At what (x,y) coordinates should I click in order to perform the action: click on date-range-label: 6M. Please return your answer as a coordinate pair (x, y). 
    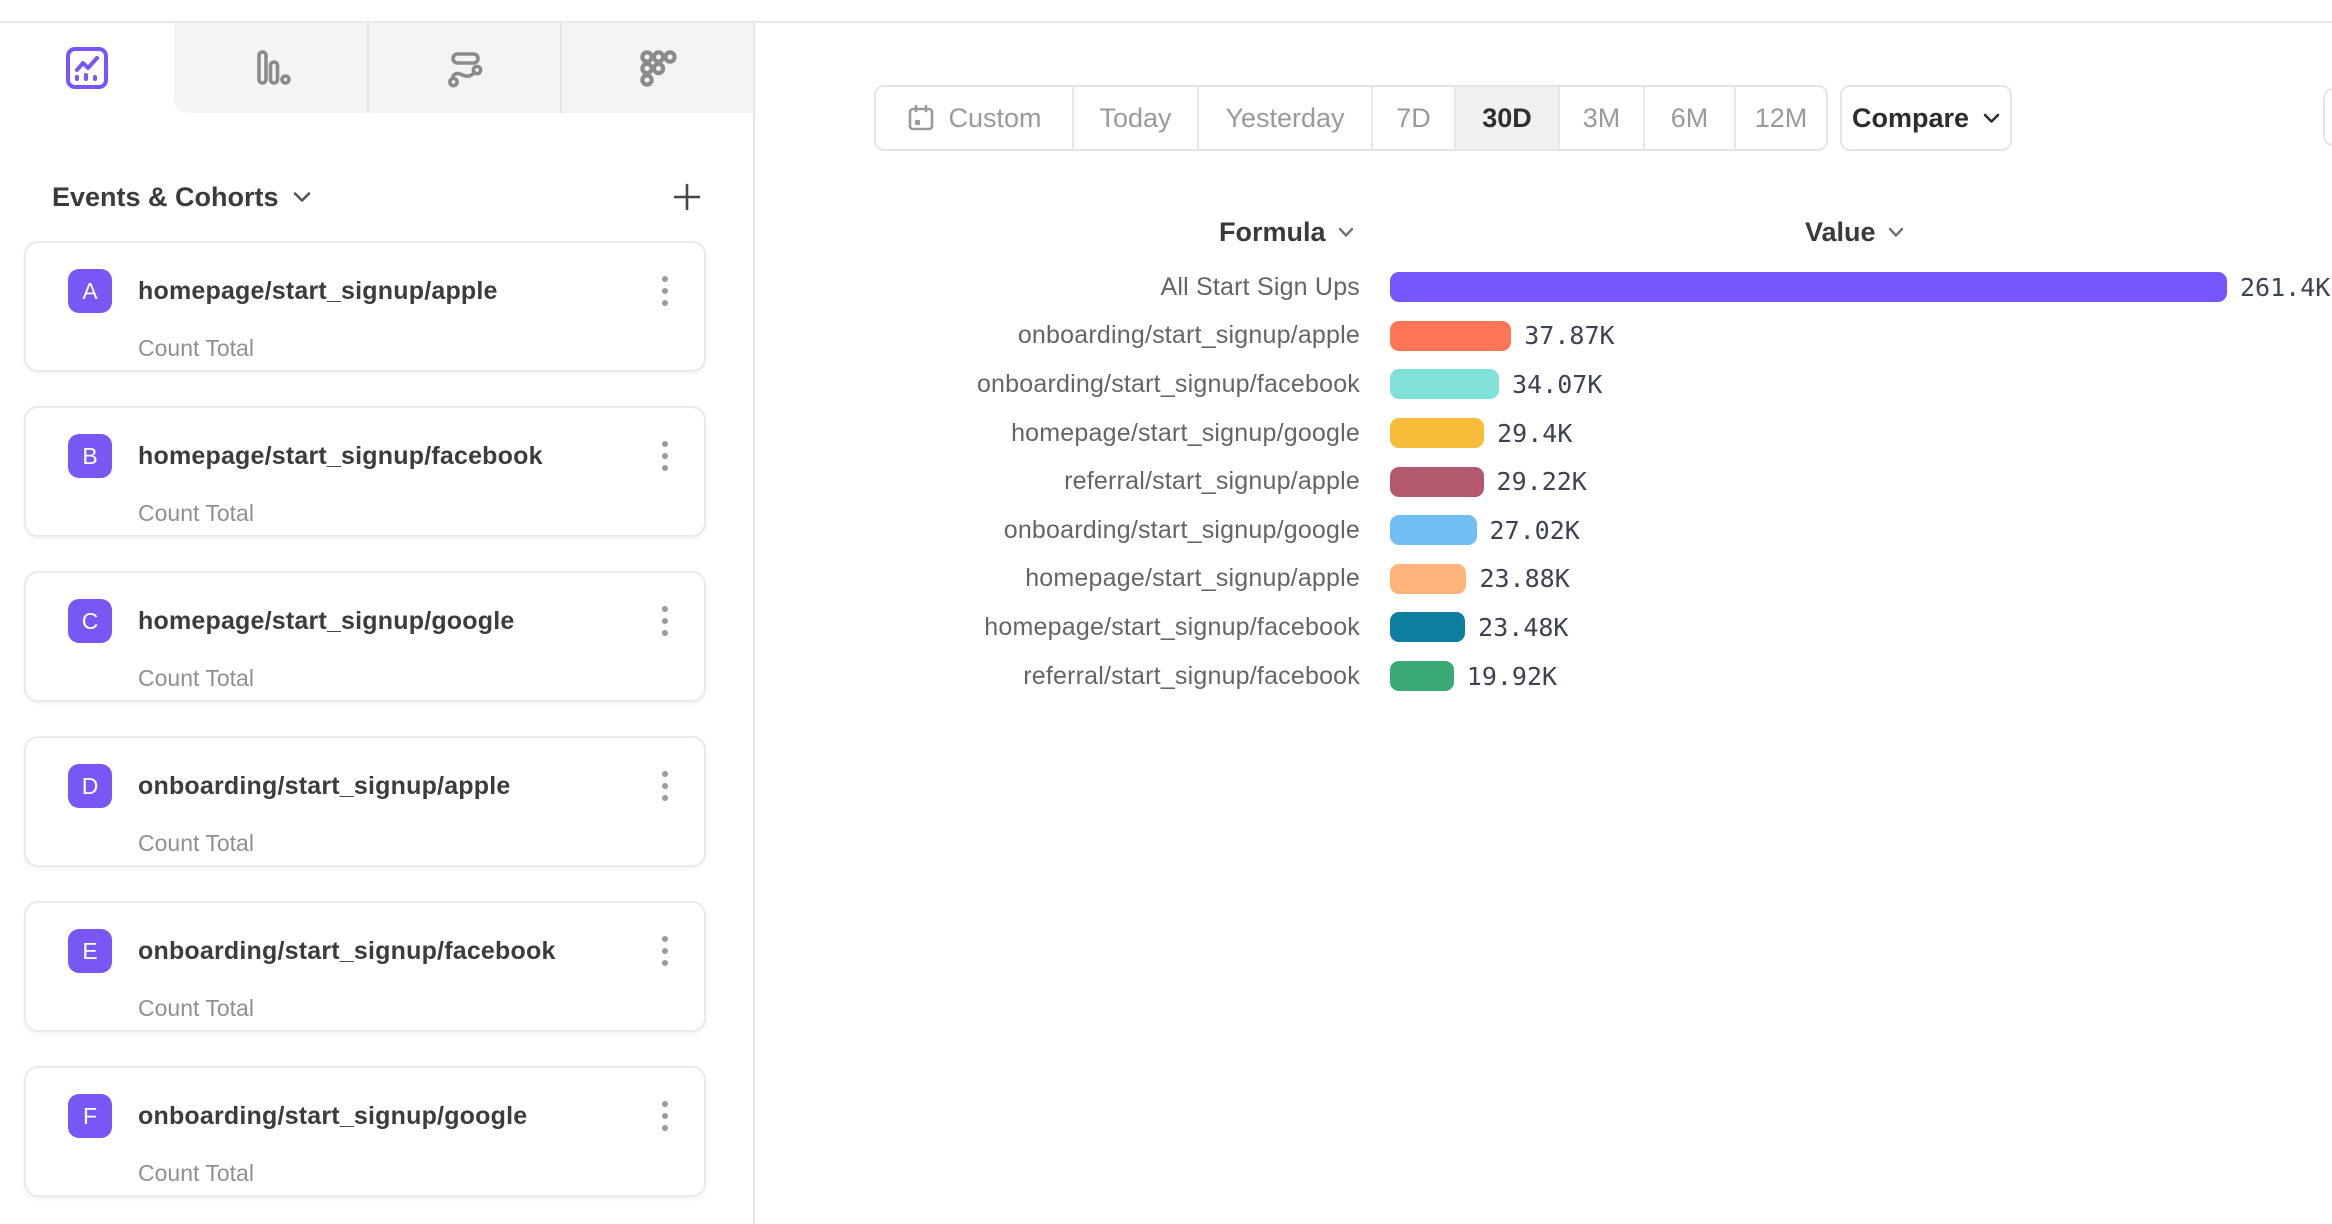
    Looking at the image, I should click on (1689, 117).